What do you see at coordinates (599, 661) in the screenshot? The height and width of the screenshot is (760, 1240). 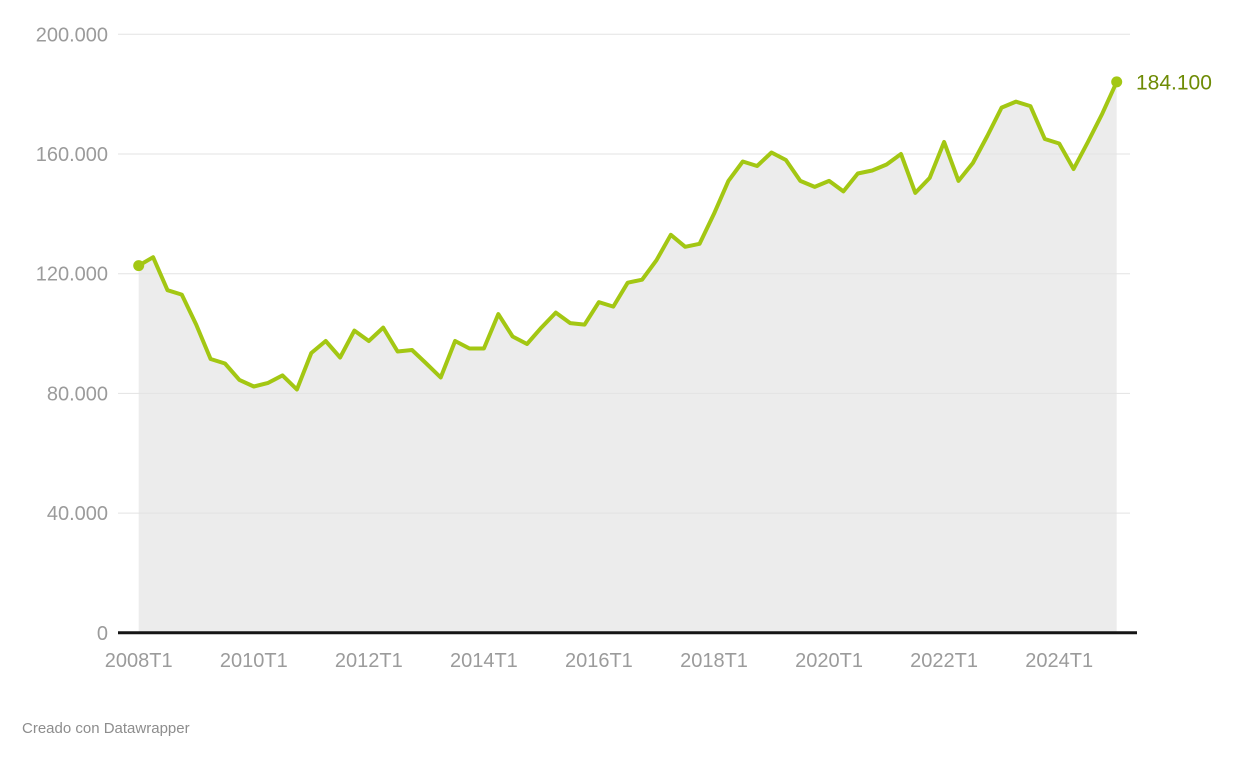 I see `x-axis-tick-label: 2016T1` at bounding box center [599, 661].